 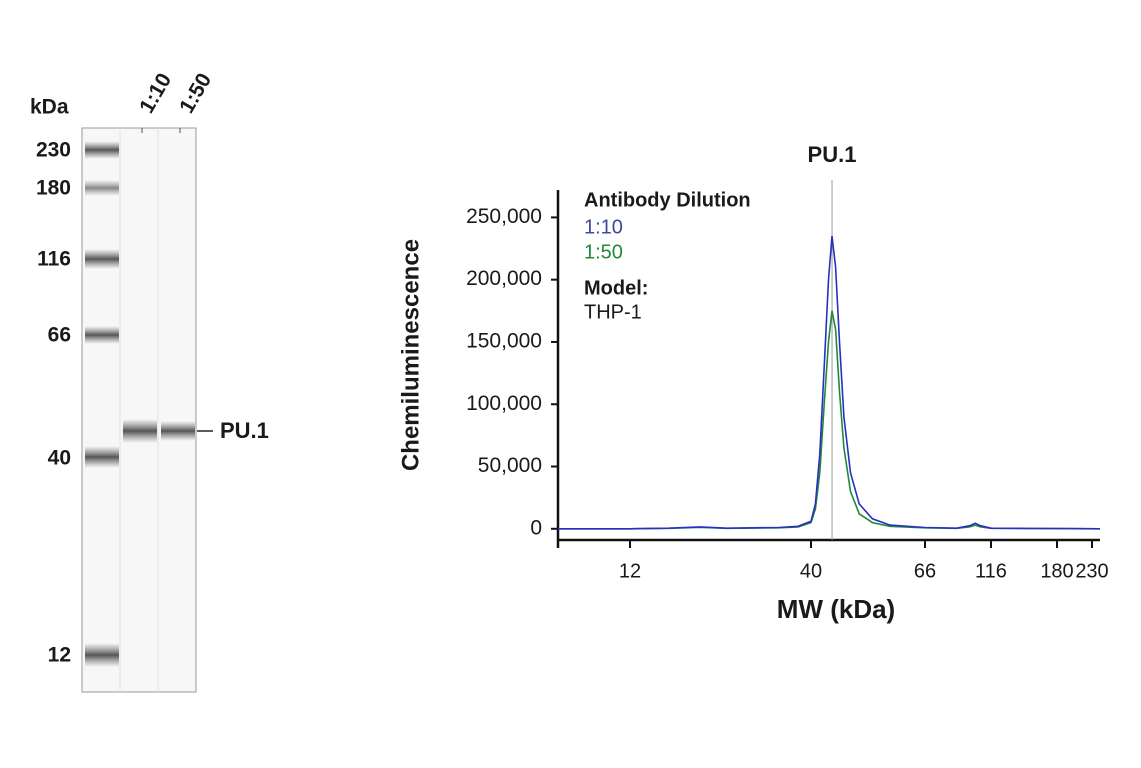 What do you see at coordinates (829, 420) in the screenshot?
I see `series-line` at bounding box center [829, 420].